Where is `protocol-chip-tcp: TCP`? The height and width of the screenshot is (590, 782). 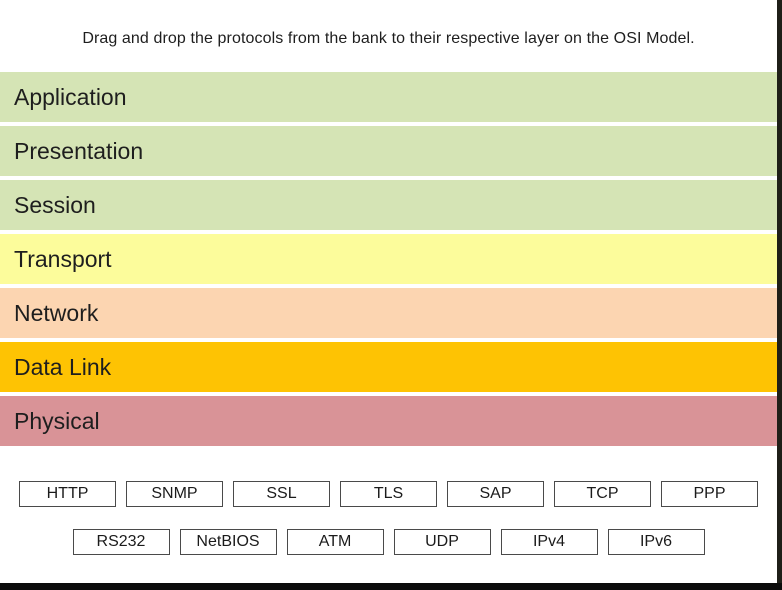 protocol-chip-tcp: TCP is located at coordinates (602, 494).